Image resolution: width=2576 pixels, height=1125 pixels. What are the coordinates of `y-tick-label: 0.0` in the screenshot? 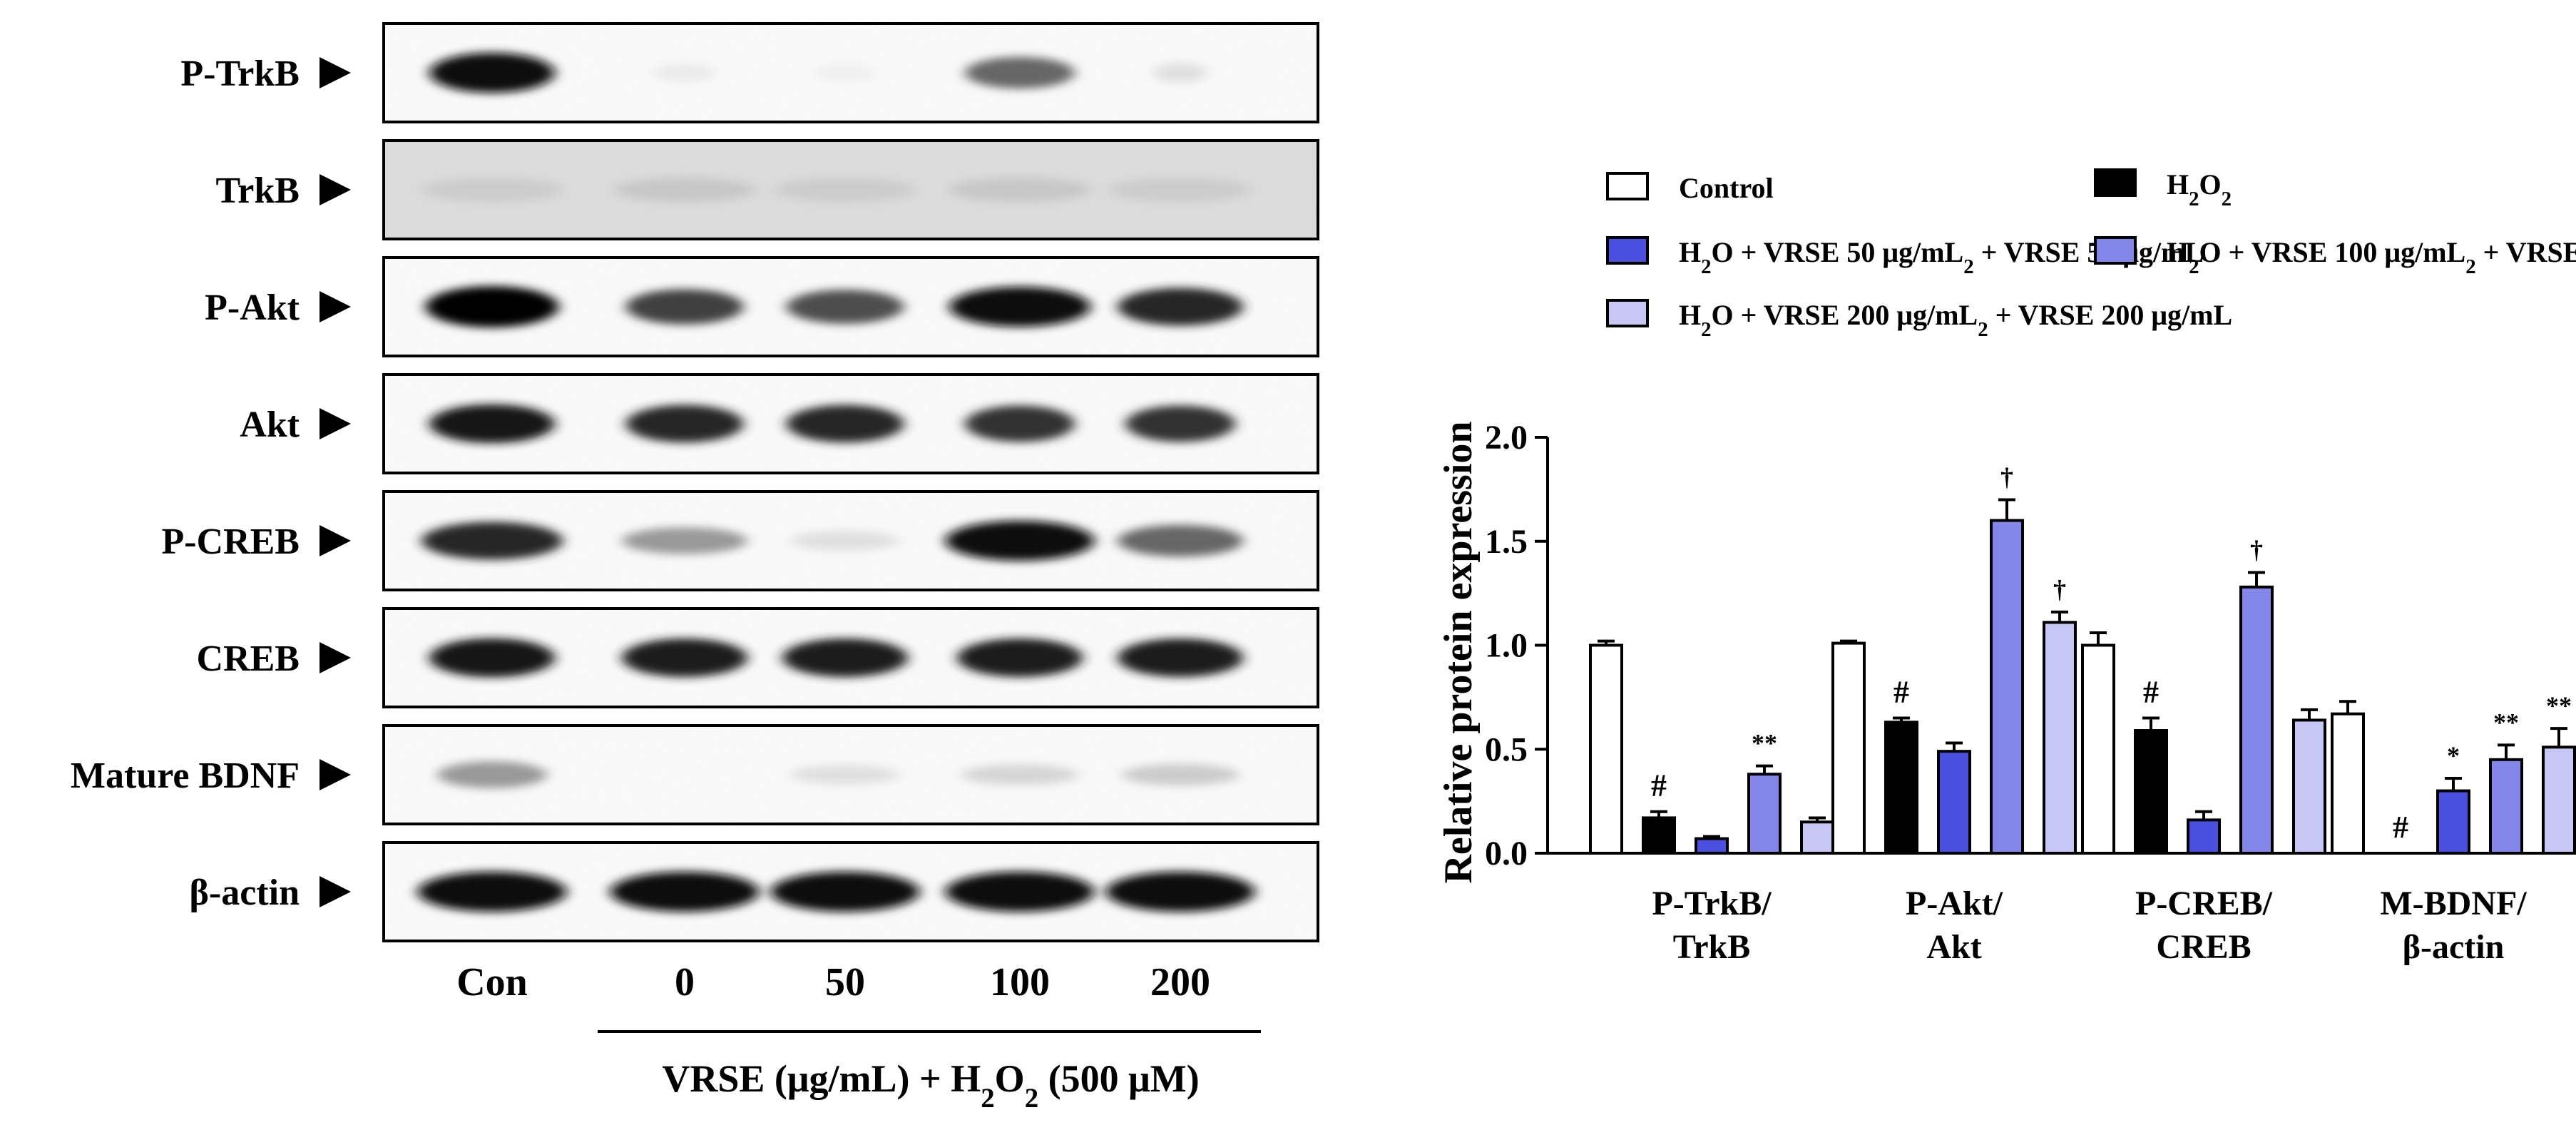 It's located at (1506, 853).